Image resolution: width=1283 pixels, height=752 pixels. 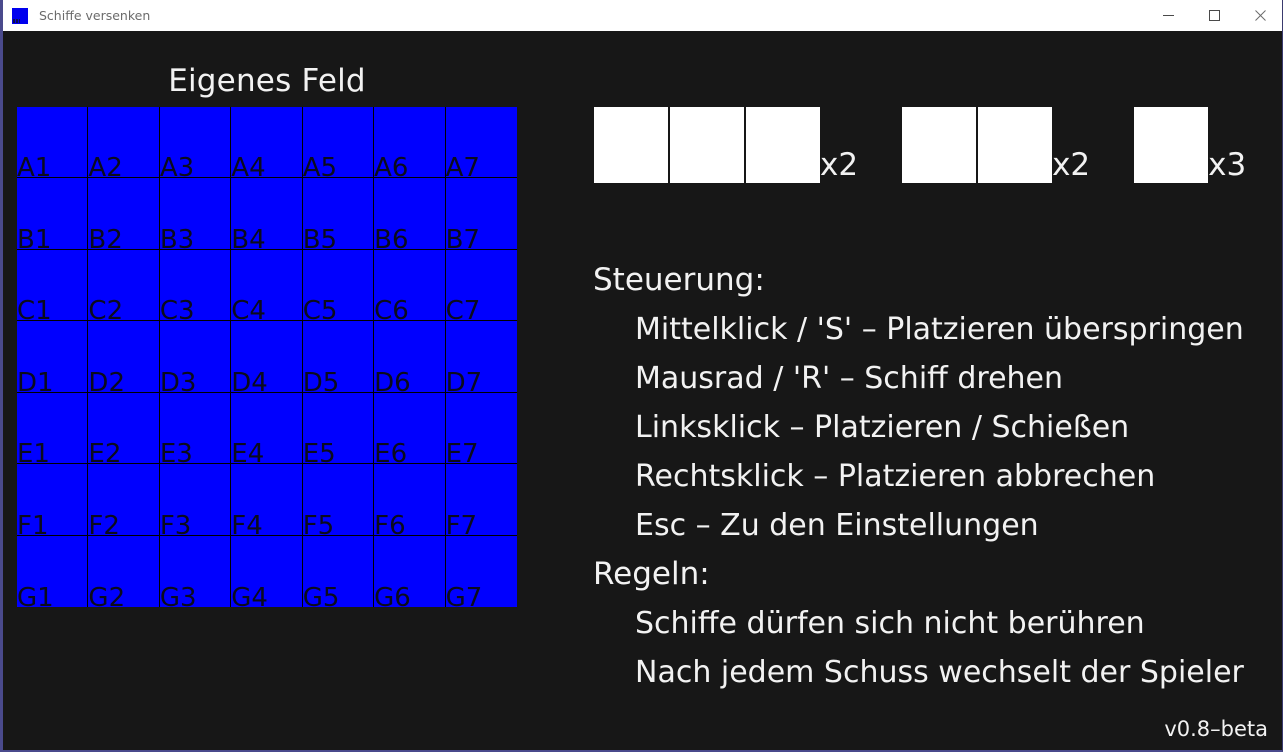 What do you see at coordinates (481, 429) in the screenshot?
I see `field-cell: E7` at bounding box center [481, 429].